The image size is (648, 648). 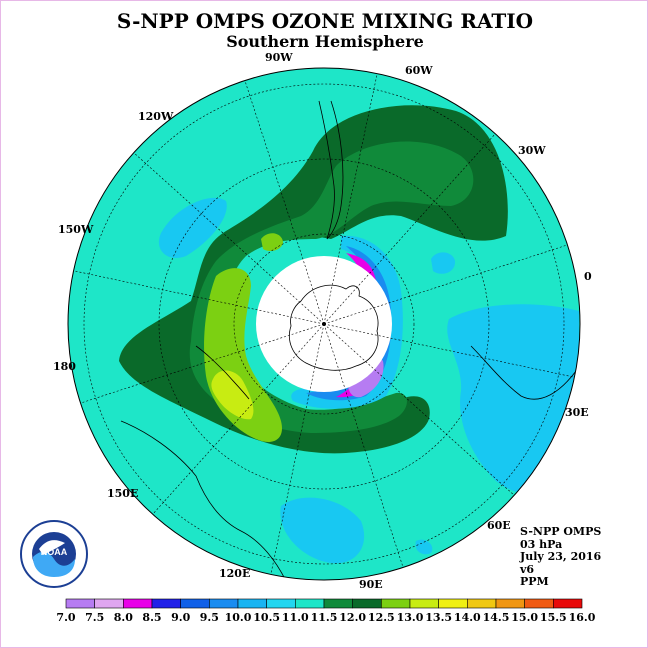 What do you see at coordinates (523, 372) in the screenshot?
I see `africa-coastline` at bounding box center [523, 372].